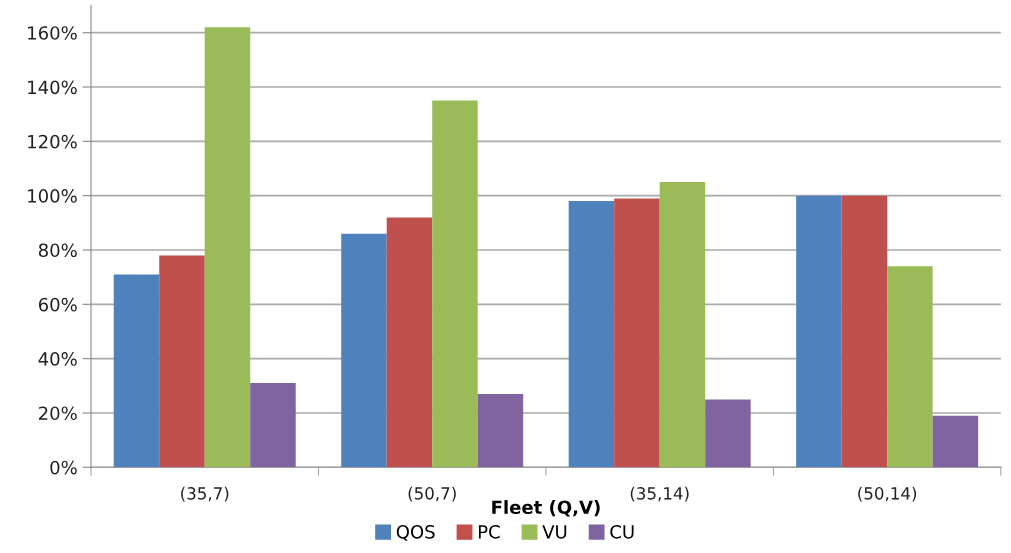 The image size is (1011, 553). Describe the element at coordinates (554, 532) in the screenshot. I see `legend-label: VU` at that location.